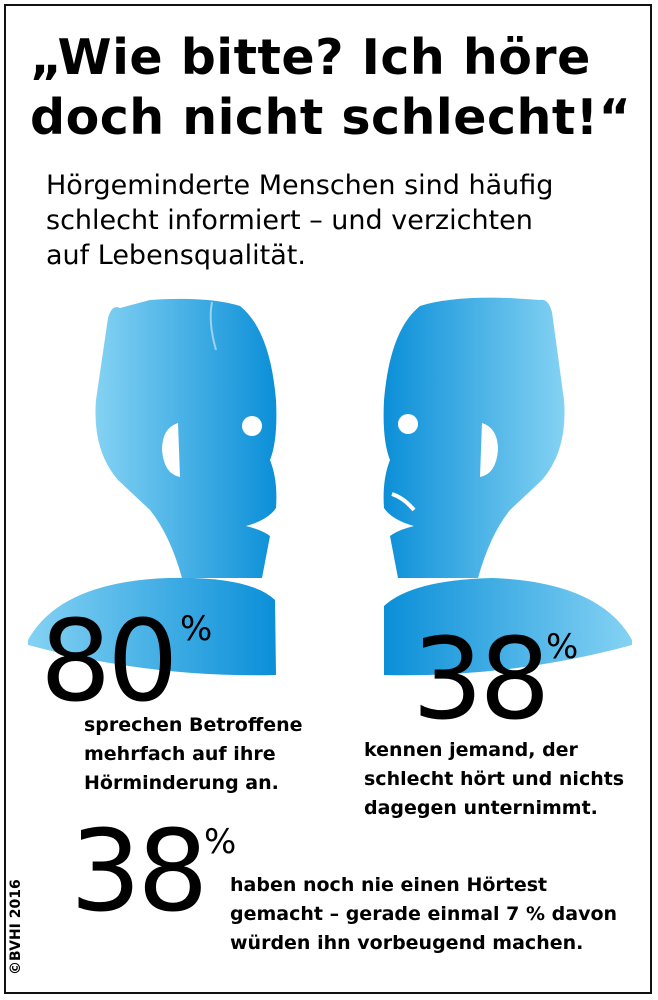 The height and width of the screenshot is (1000, 658). Describe the element at coordinates (562, 647) in the screenshot. I see `stat-2-unit: %` at that location.